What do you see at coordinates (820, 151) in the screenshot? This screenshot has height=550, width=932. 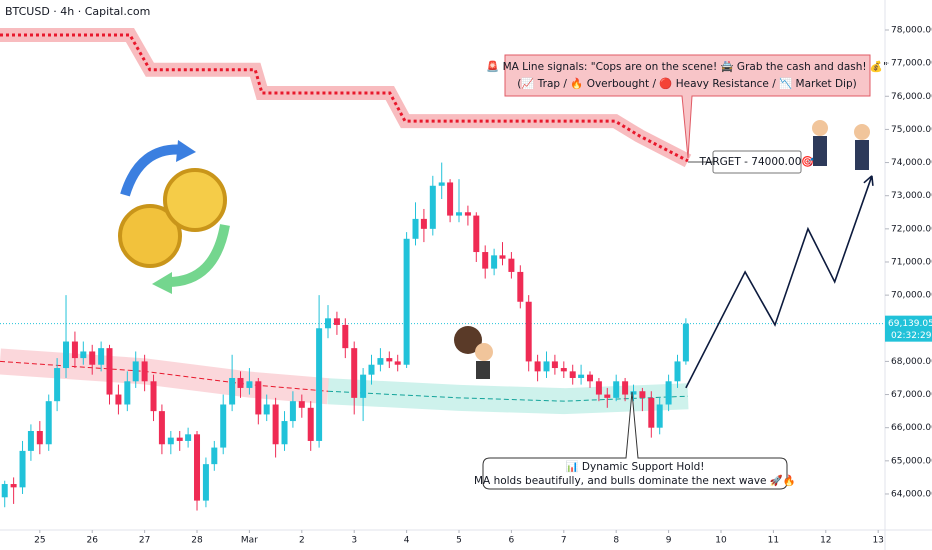 I see `cop-body` at bounding box center [820, 151].